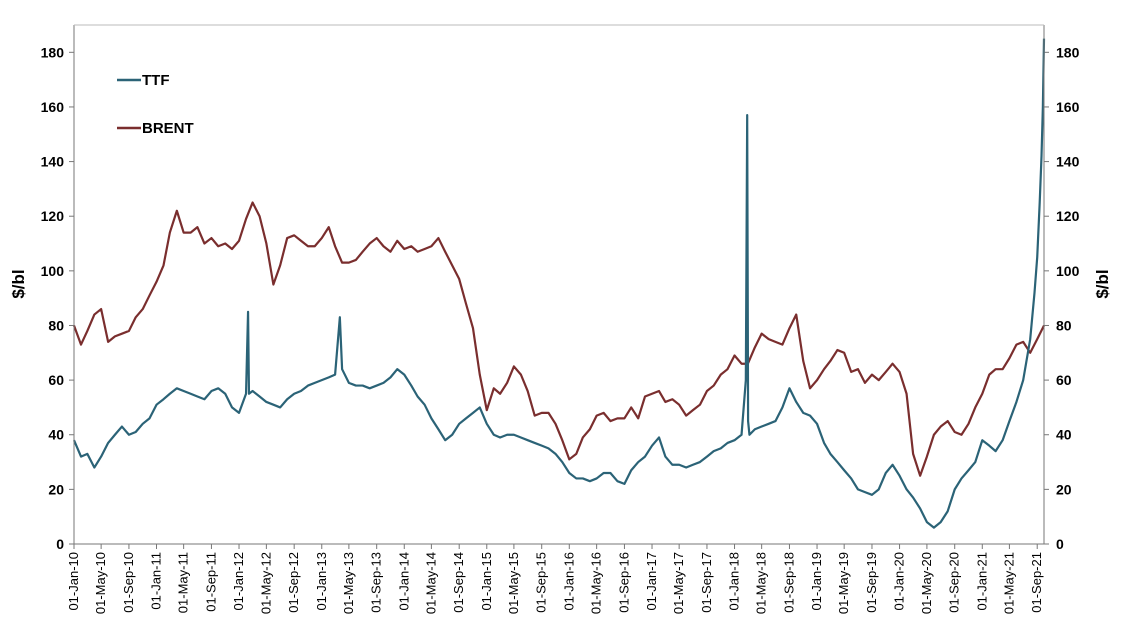 The width and height of the screenshot is (1140, 638). Describe the element at coordinates (168, 128) in the screenshot. I see `legend-label-brent: BRENT` at that location.